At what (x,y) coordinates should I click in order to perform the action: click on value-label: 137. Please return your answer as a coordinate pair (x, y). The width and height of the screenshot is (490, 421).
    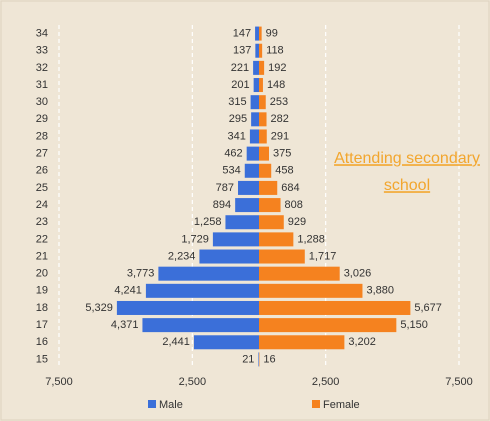
    Looking at the image, I should click on (242, 51).